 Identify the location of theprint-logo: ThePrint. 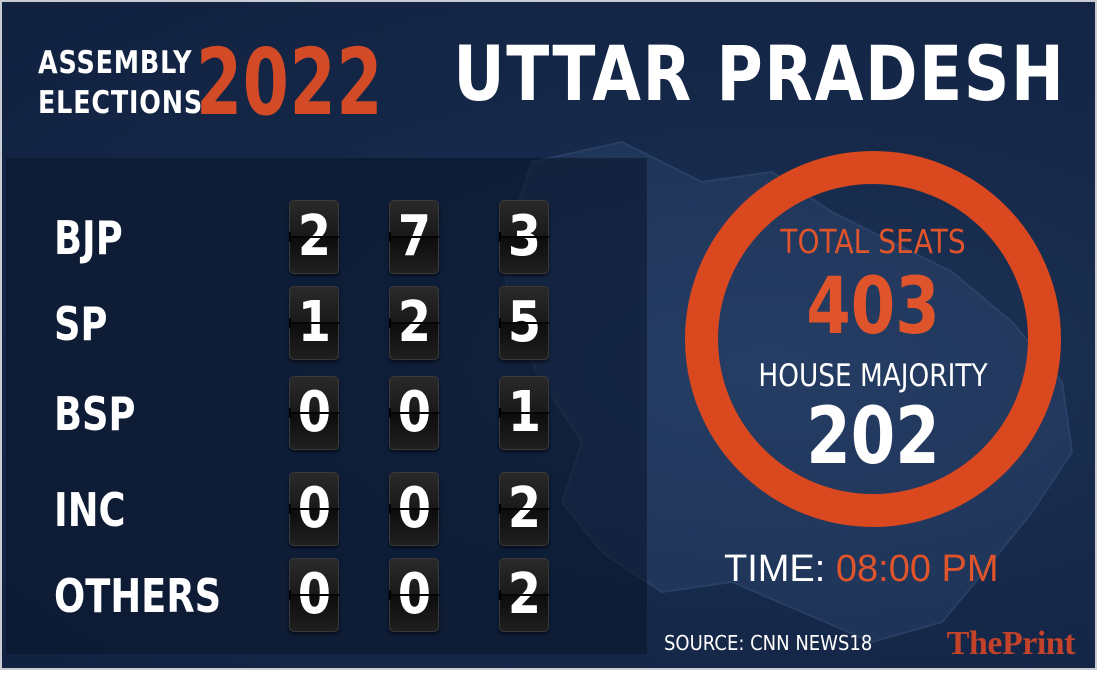
(1011, 643).